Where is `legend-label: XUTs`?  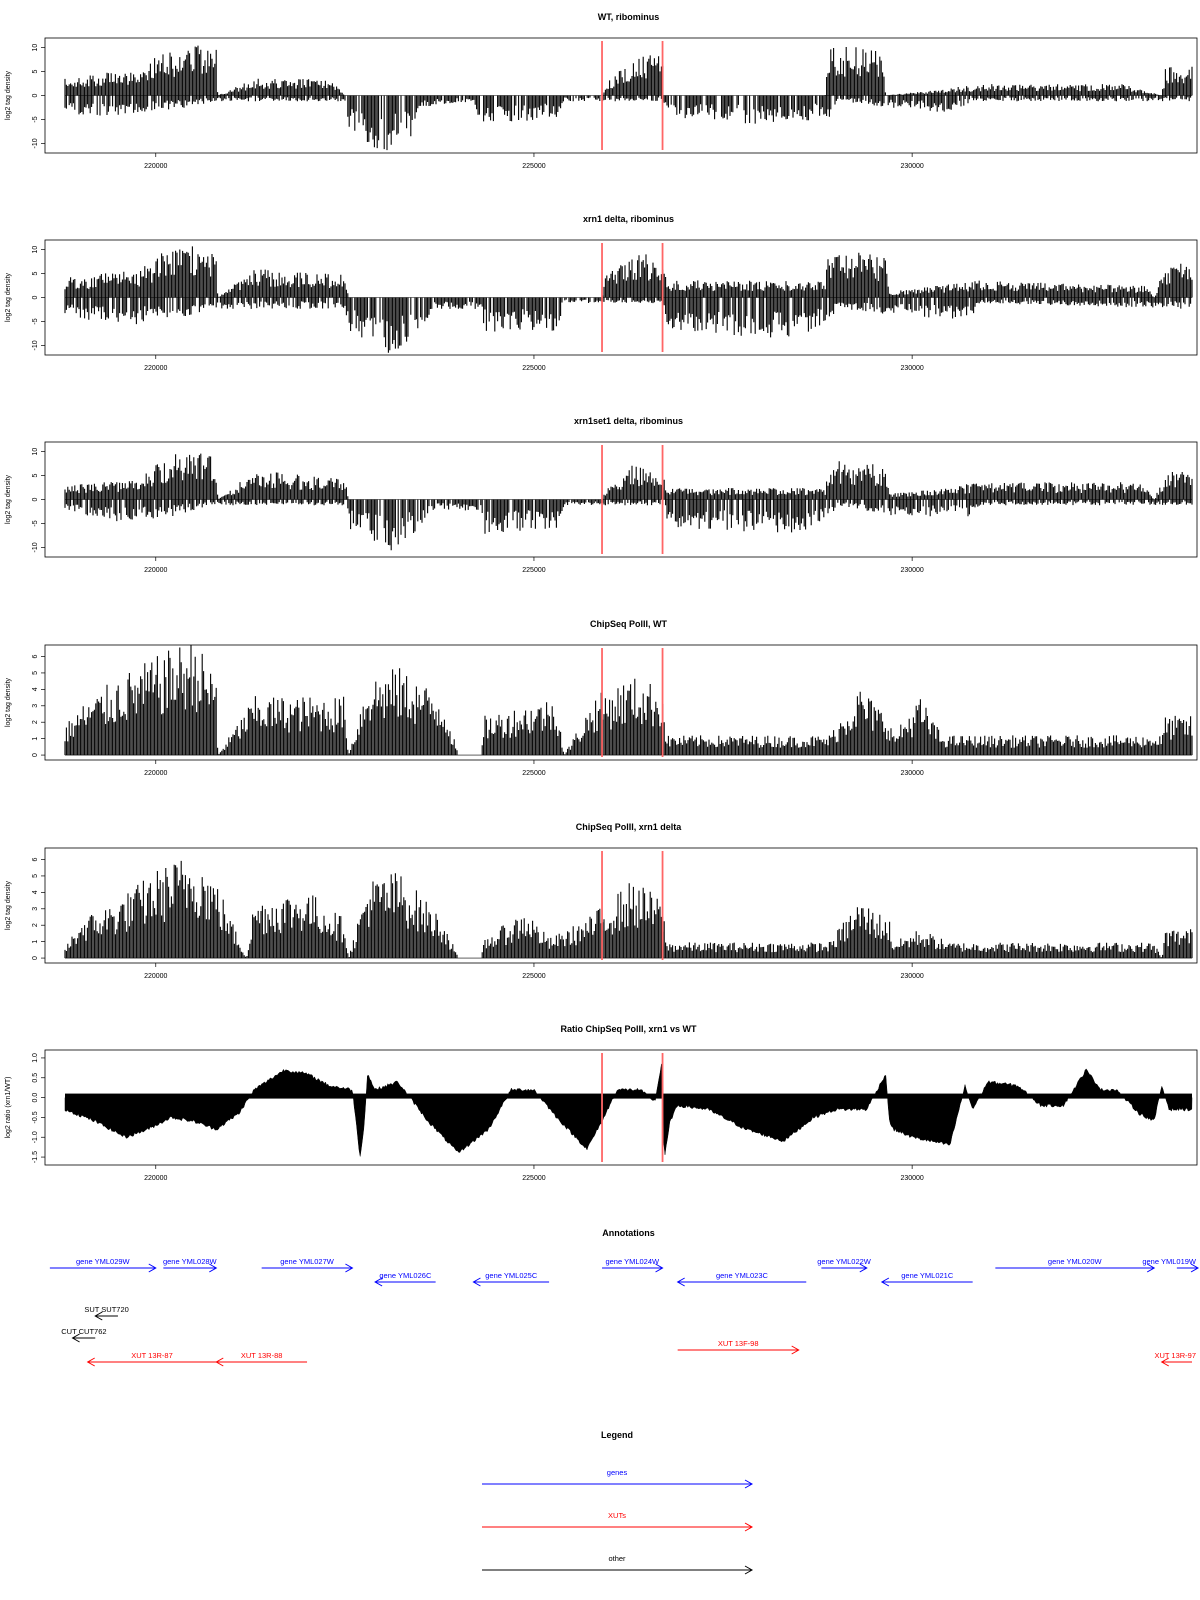
legend-label: XUTs is located at coordinates (617, 1515).